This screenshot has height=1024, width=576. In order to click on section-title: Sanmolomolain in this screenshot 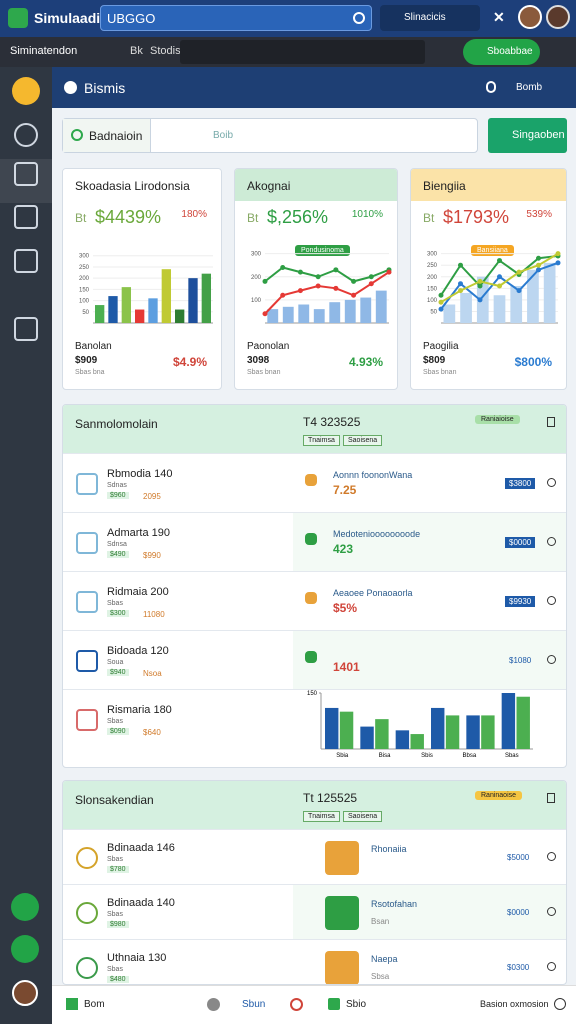, I will do `click(116, 424)`.